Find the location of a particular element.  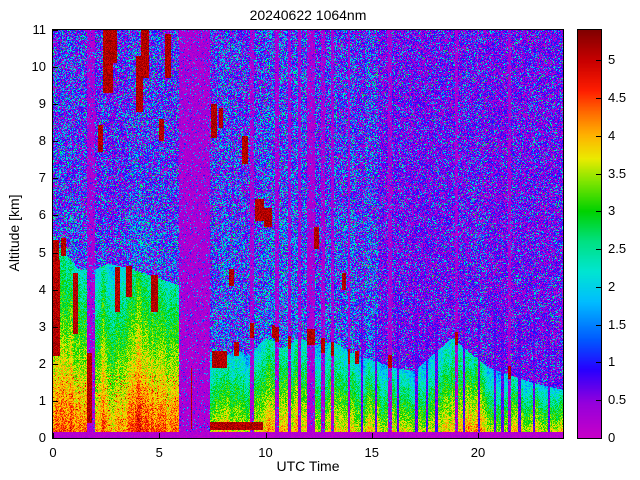

y-tick-label: 0 is located at coordinates (42, 437).